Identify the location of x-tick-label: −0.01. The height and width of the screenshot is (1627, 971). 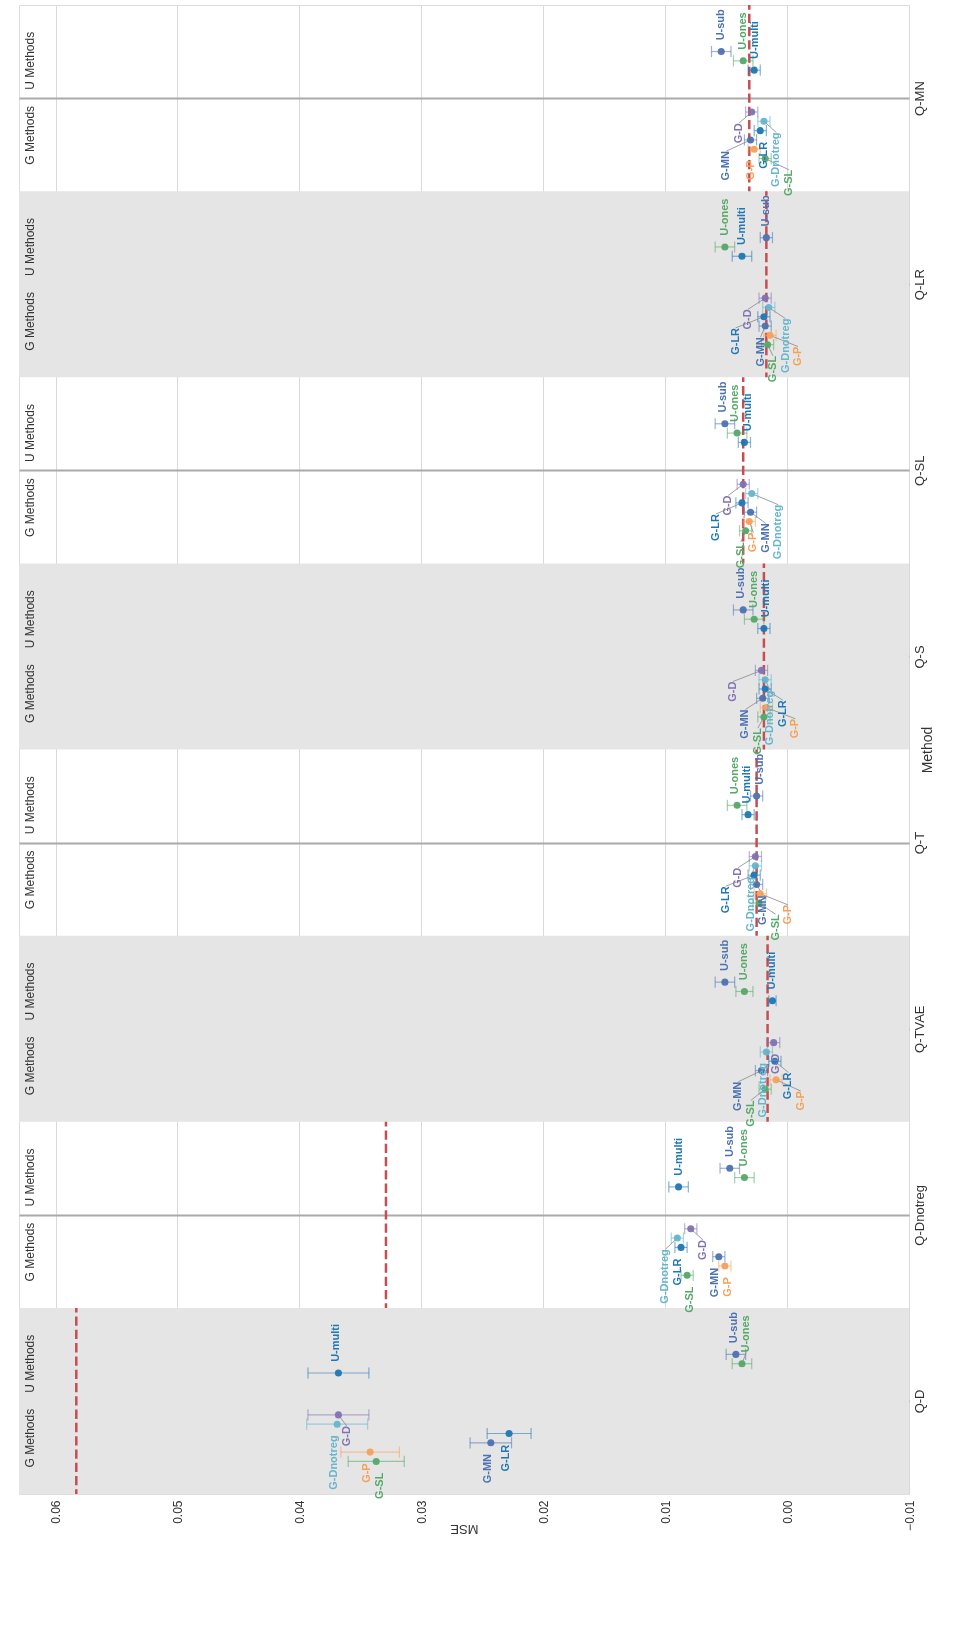
(909, 1515).